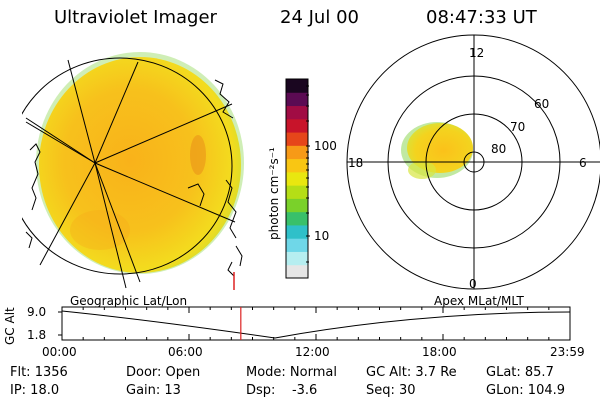 Image resolution: width=600 pixels, height=400 pixels. I want to click on seq-value: Seq: 30, so click(391, 390).